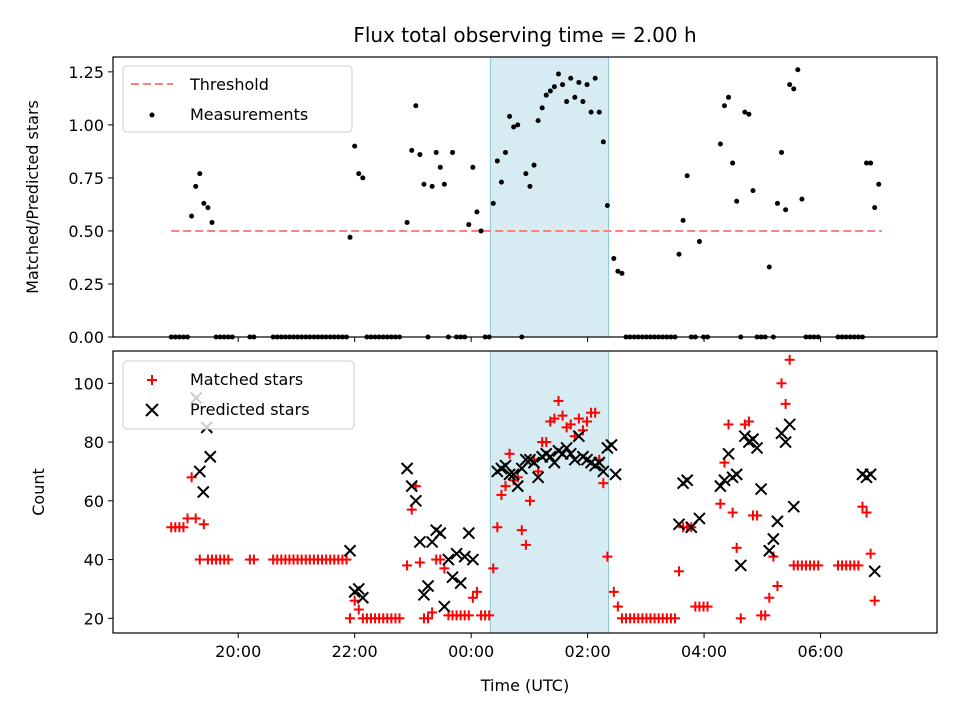  I want to click on y-tick-label: 1.00, so click(86, 125).